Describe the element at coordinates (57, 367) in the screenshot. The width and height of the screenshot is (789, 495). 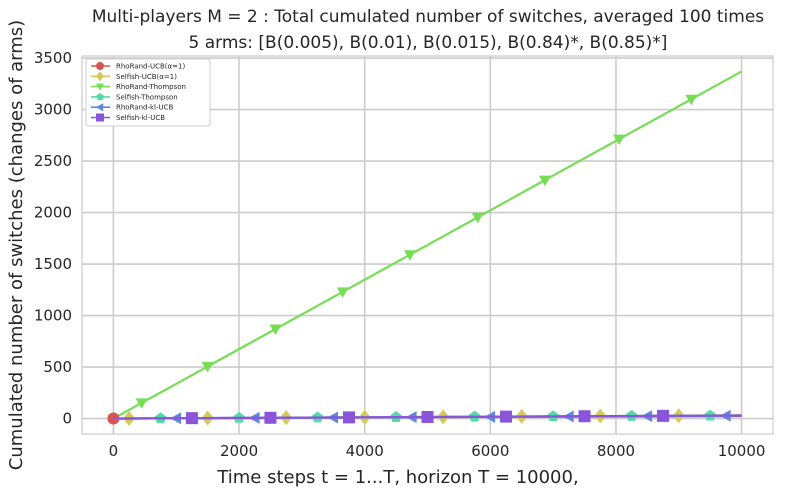
I see `y-tick-label: 500` at that location.